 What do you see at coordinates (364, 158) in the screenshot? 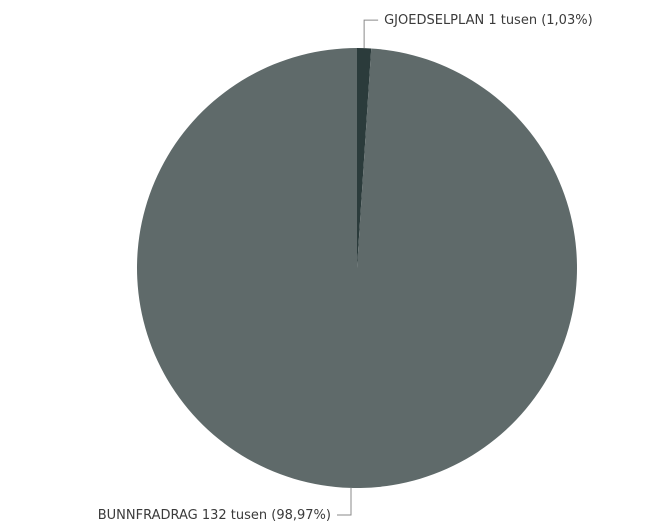
I see `pie-slice-gjoedselplan` at bounding box center [364, 158].